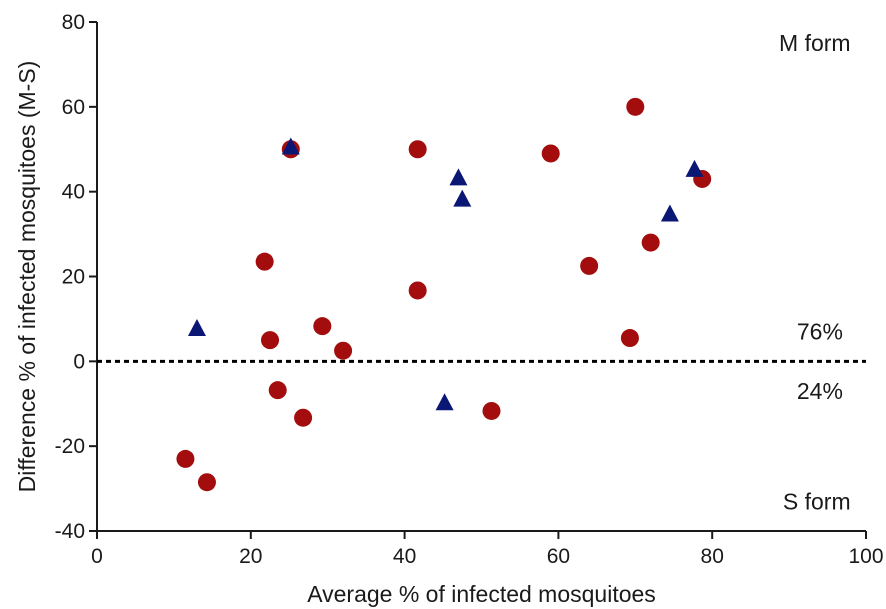  Describe the element at coordinates (820, 332) in the screenshot. I see `annotation-label: 76%` at that location.